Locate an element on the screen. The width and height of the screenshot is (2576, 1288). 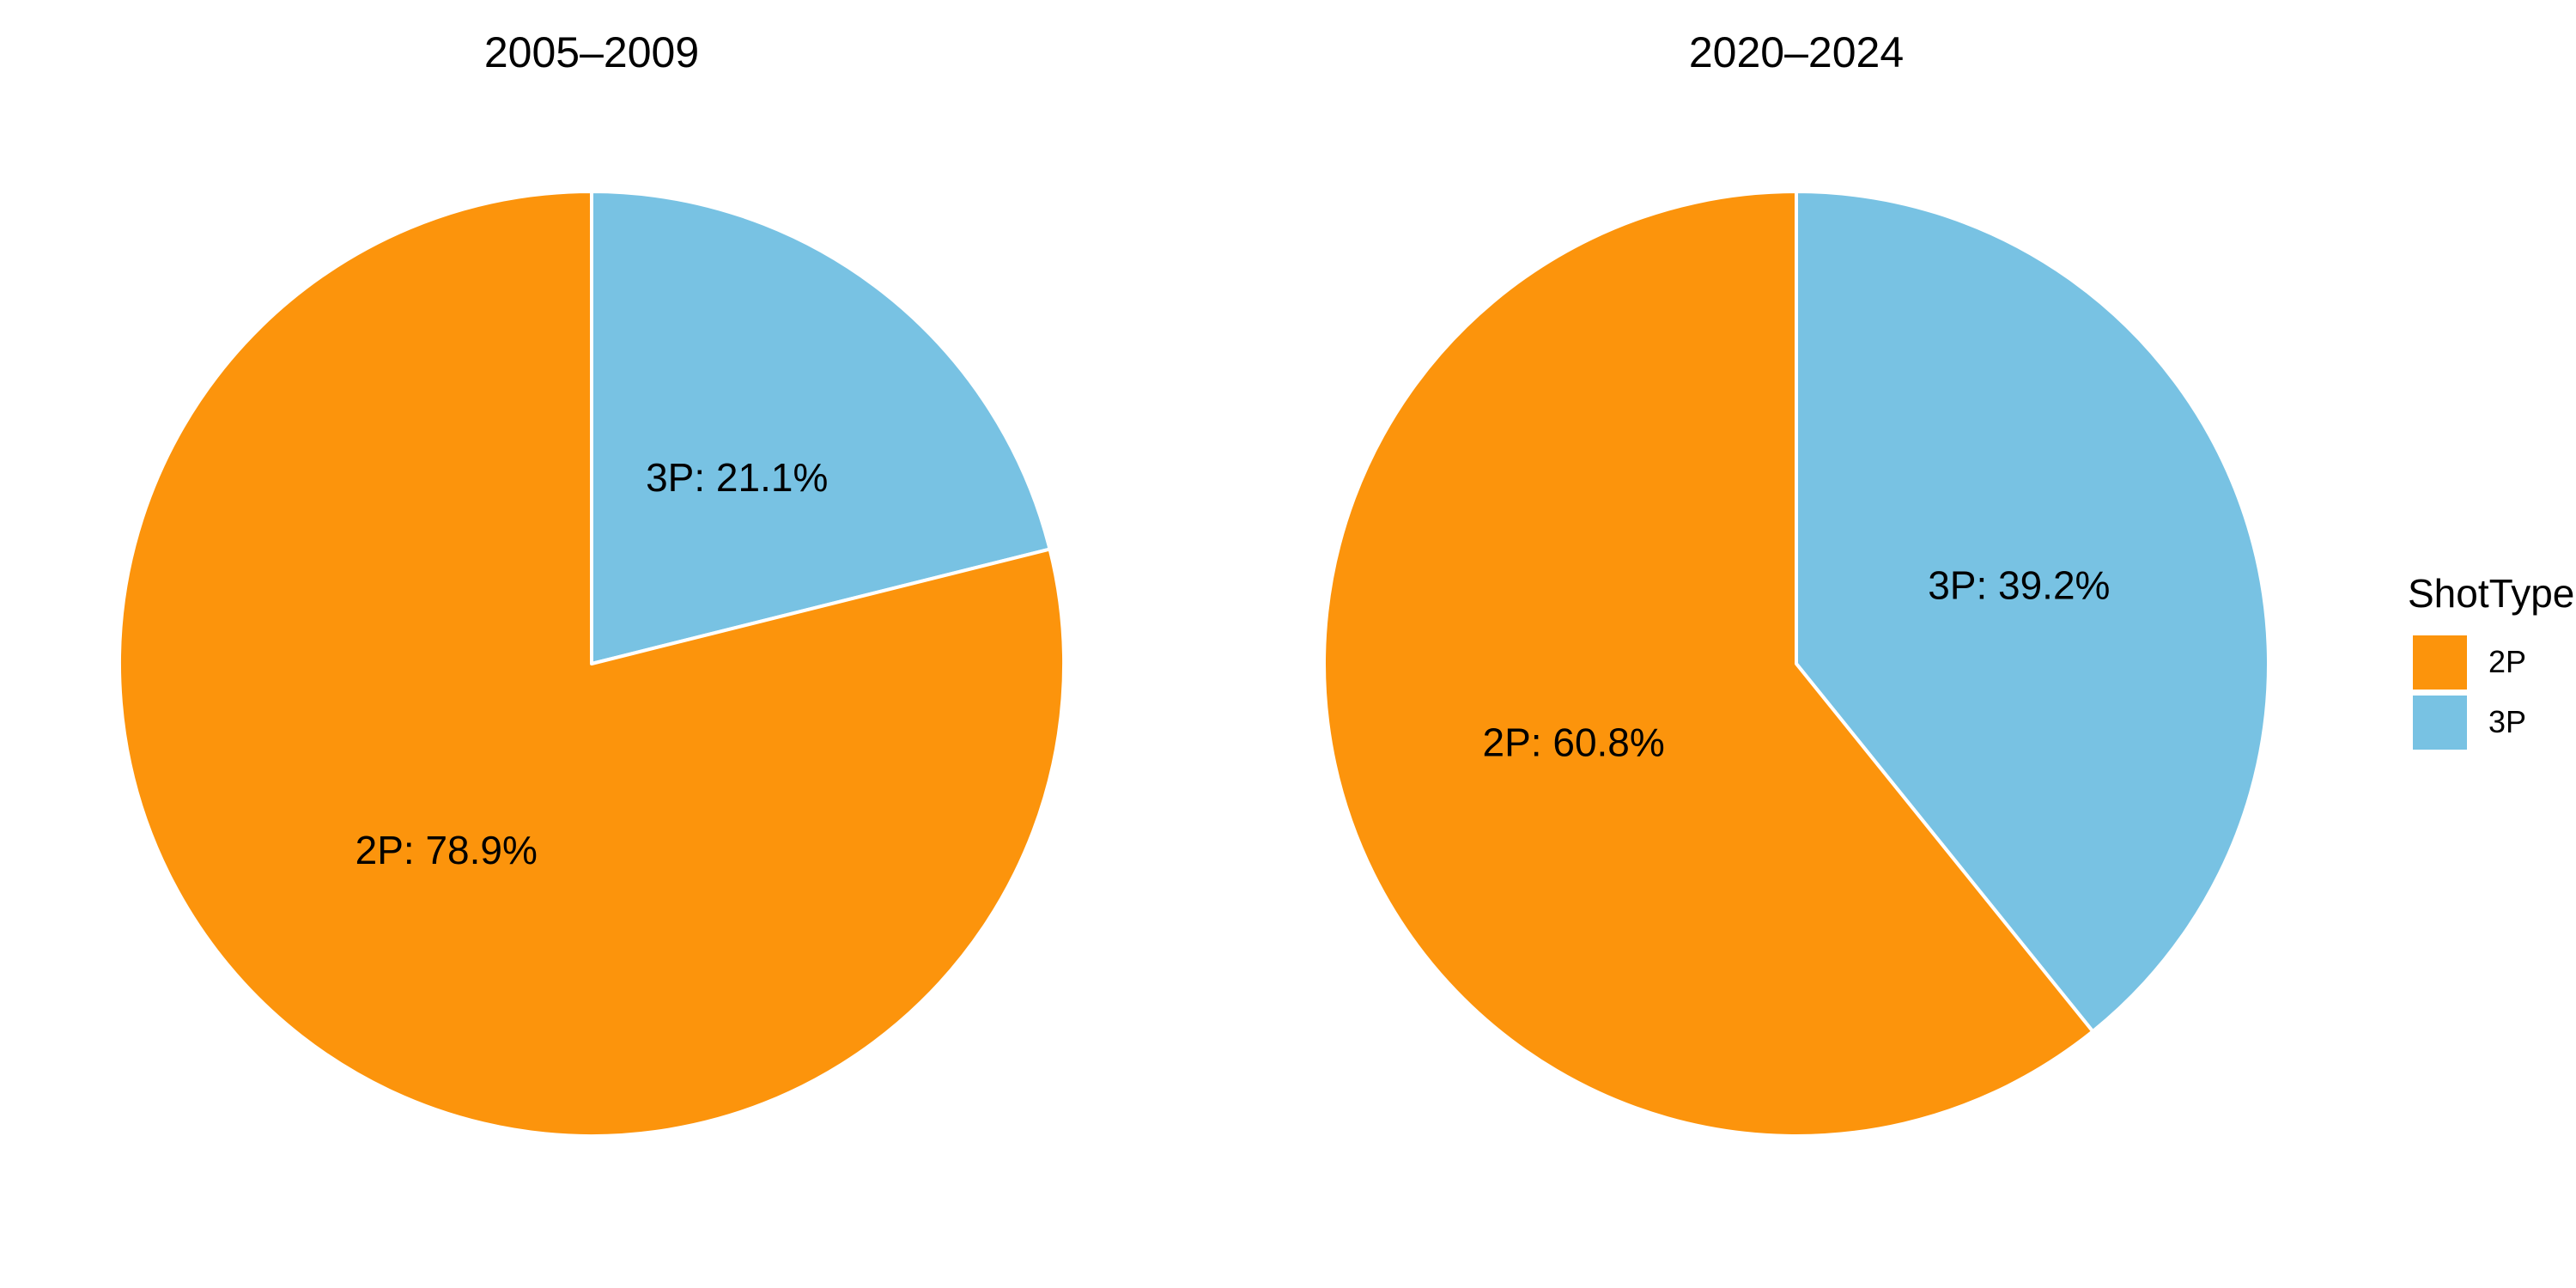
pie-2-labels: 3P: 39.2% 2P: 60.8% is located at coordinates (1797, 663).